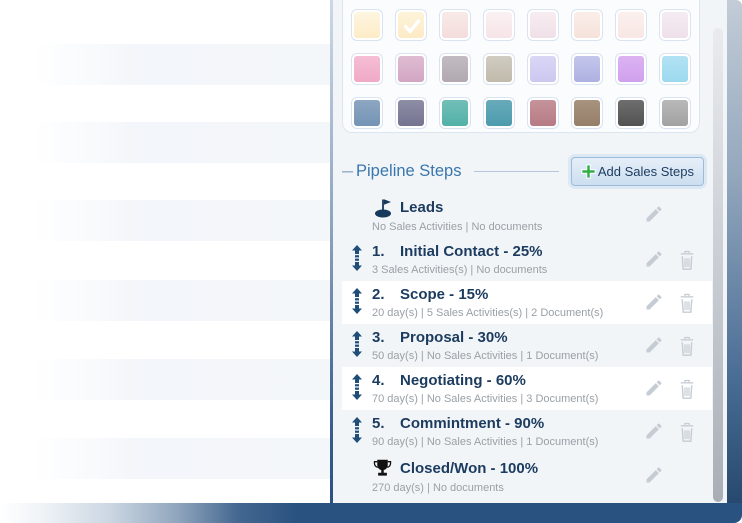 Image resolution: width=742 pixels, height=523 pixels. I want to click on window-right-border, so click(734, 251).